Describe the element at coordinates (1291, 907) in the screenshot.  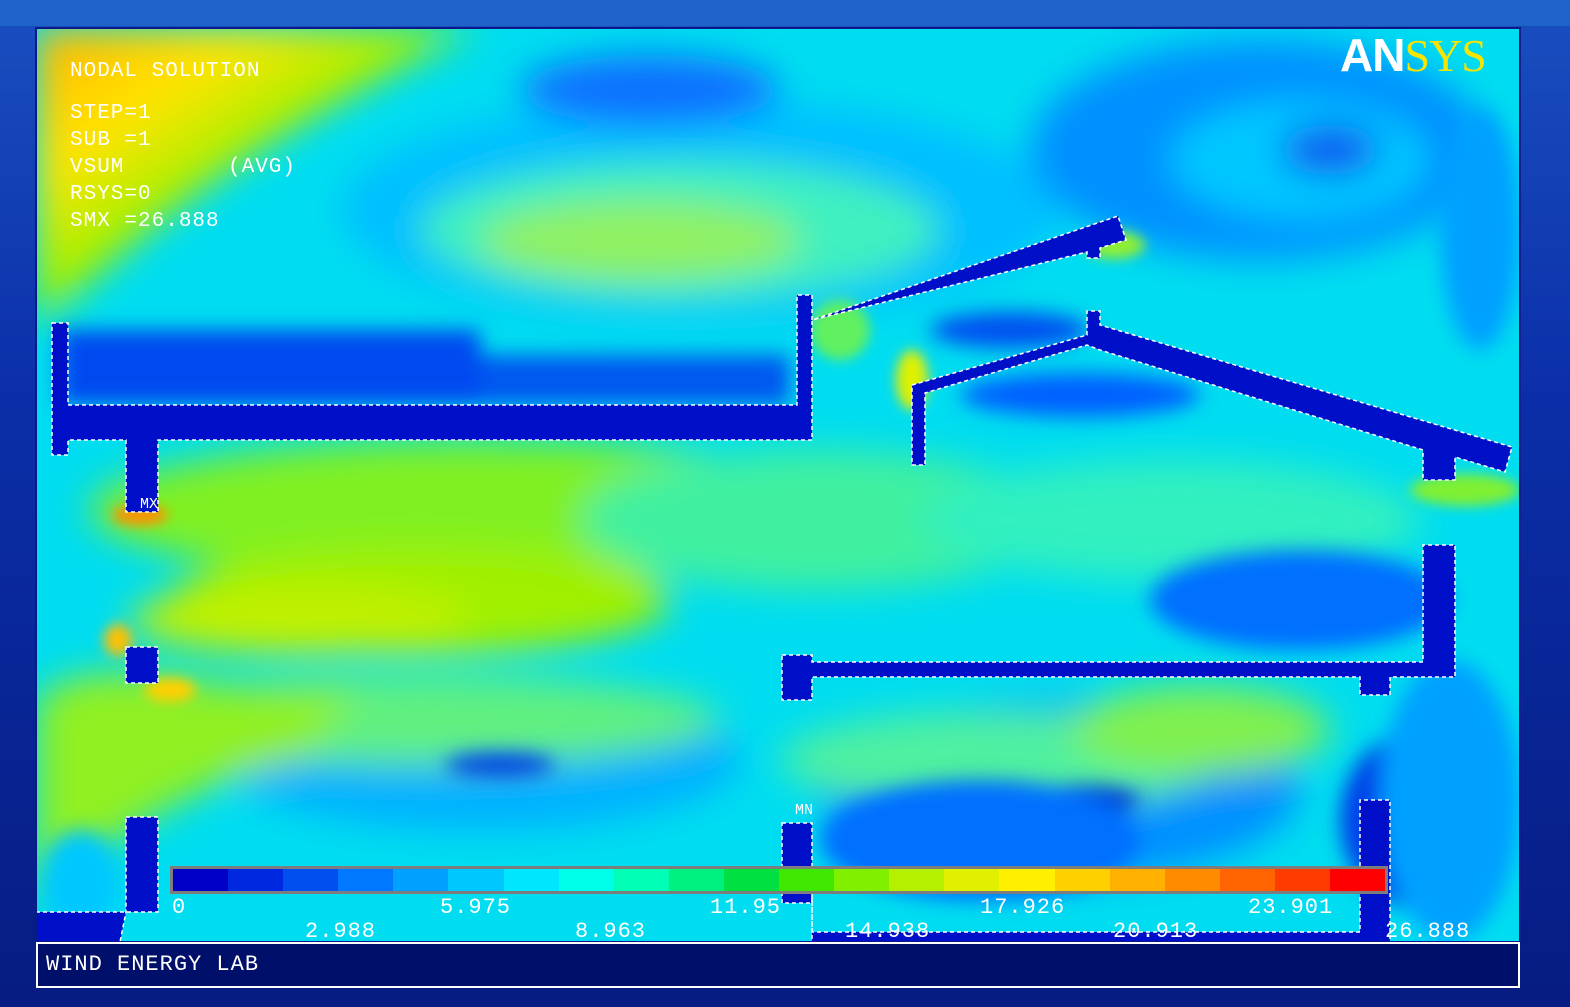
I see `legend-tick-8: 23.901` at that location.